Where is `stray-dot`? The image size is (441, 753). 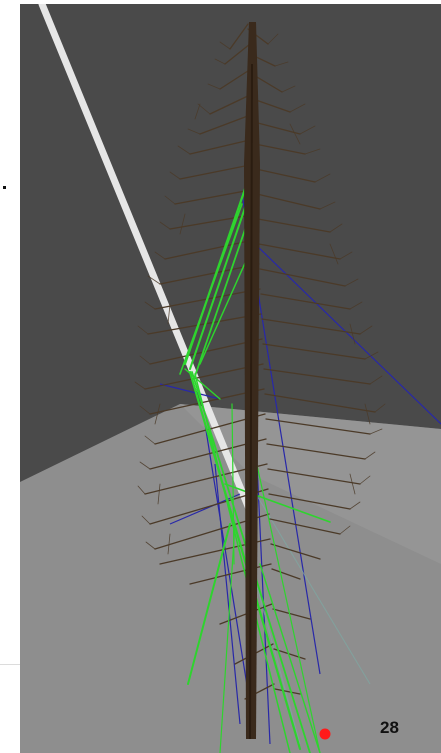 stray-dot is located at coordinates (4, 187).